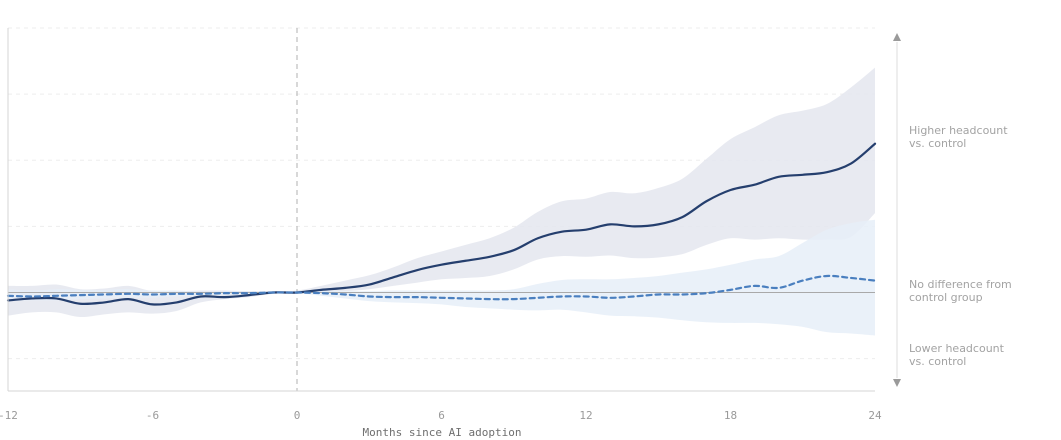 The width and height of the screenshot is (1061, 440). Describe the element at coordinates (442, 432) in the screenshot. I see `x-axis-title: Months since AI adoption` at that location.